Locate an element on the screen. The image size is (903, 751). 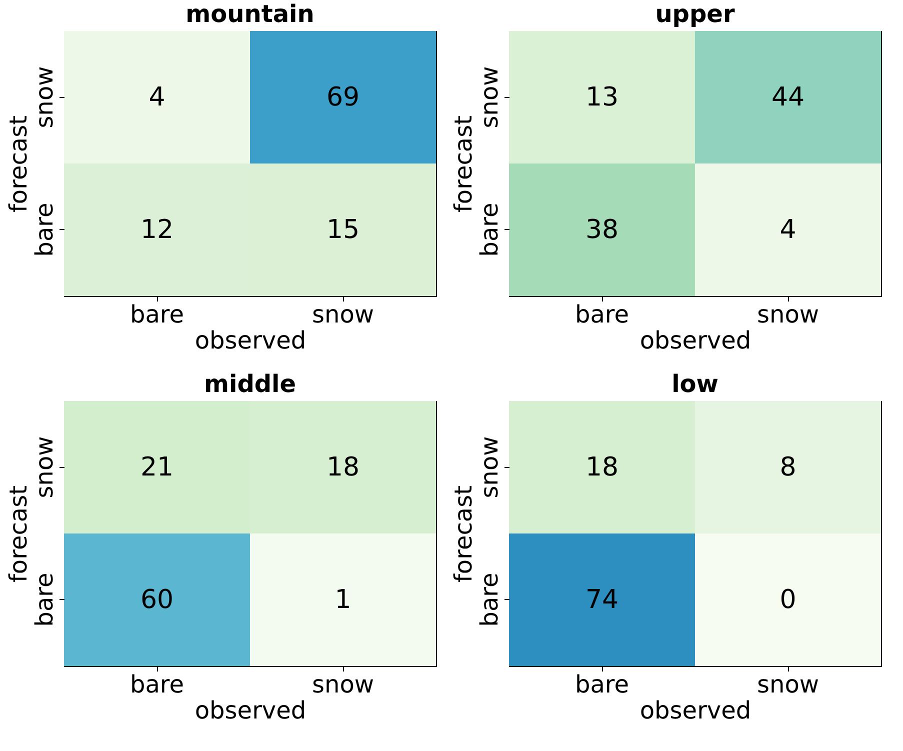
chart-title: mountain is located at coordinates (250, 14).